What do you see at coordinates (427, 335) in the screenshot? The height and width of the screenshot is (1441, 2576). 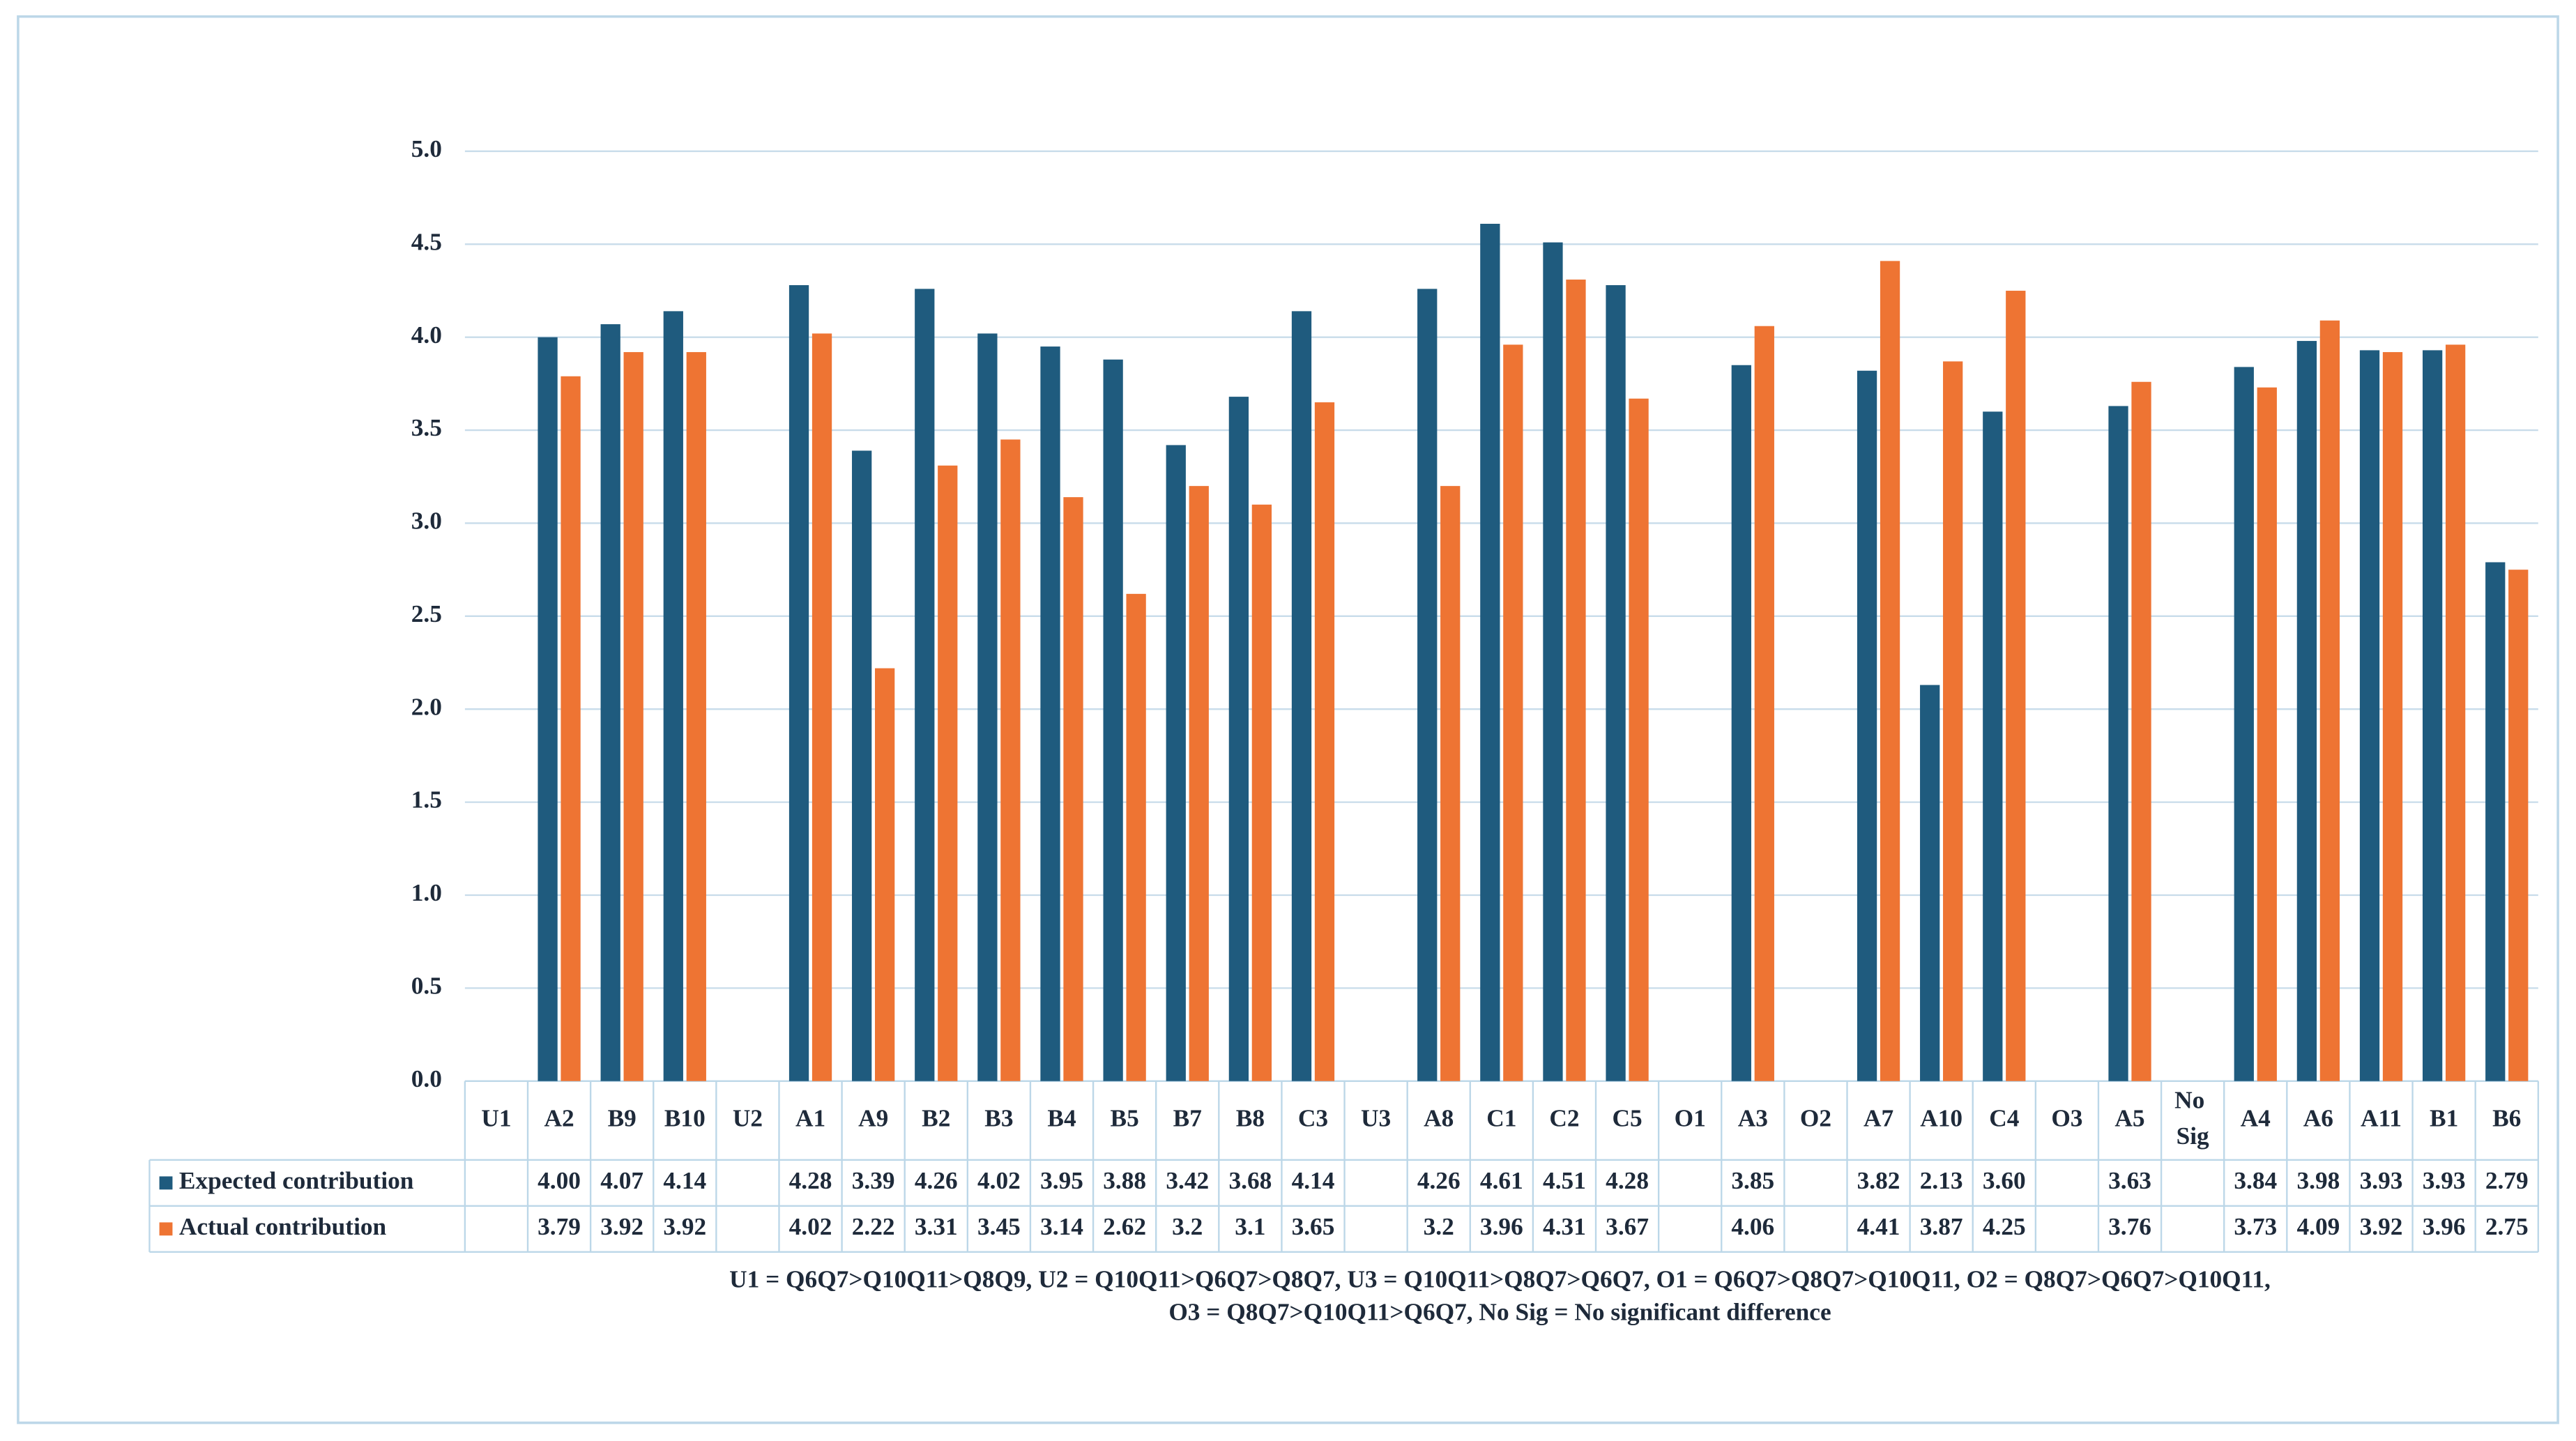 I see `y-tick-label: 4.0` at bounding box center [427, 335].